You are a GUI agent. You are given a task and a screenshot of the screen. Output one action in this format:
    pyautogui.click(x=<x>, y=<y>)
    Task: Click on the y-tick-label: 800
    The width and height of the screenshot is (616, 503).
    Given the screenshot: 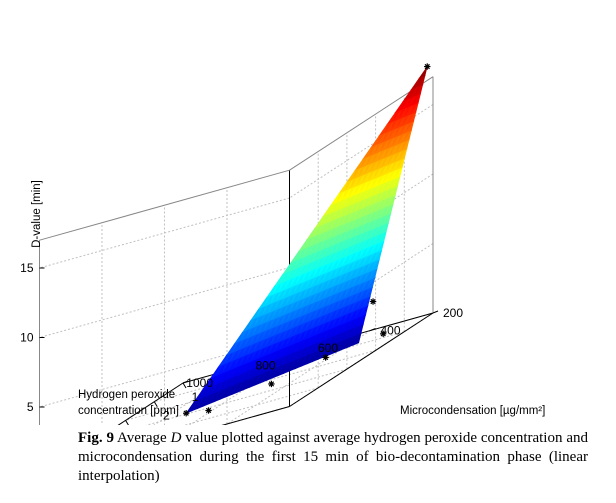 What is the action you would take?
    pyautogui.click(x=265, y=366)
    